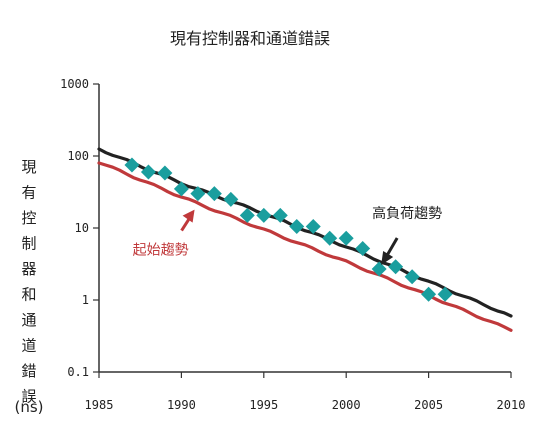 The height and width of the screenshot is (439, 550). What do you see at coordinates (263, 405) in the screenshot?
I see `x-tick-label: 1995` at bounding box center [263, 405].